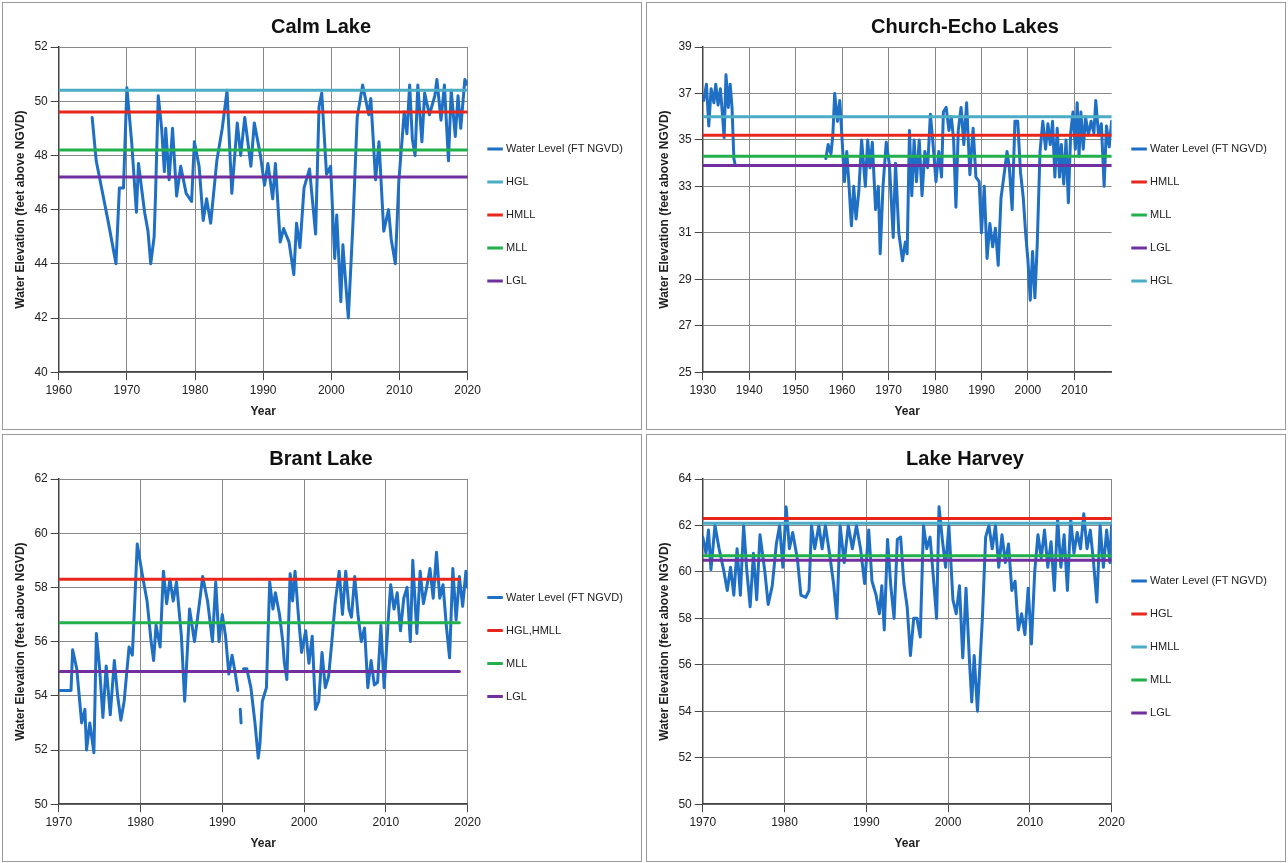 The width and height of the screenshot is (1288, 863). What do you see at coordinates (965, 457) in the screenshot?
I see `chart-title: Lake Harvey` at bounding box center [965, 457].